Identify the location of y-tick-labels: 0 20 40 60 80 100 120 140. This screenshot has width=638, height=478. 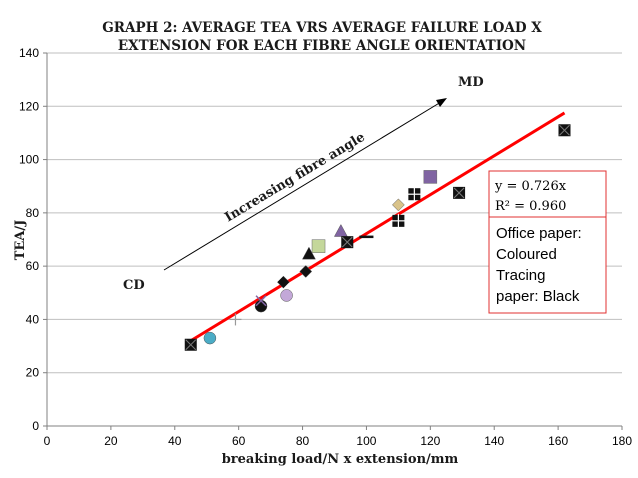
(29, 239).